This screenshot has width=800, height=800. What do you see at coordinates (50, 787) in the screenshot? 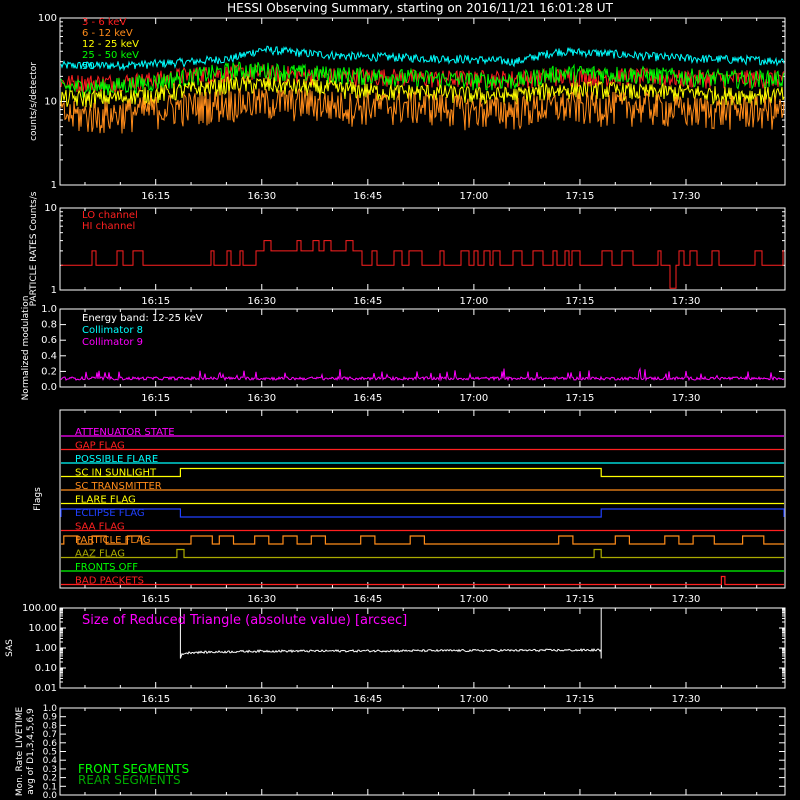
I see `livetime-ytick-label: 0.1` at bounding box center [50, 787].